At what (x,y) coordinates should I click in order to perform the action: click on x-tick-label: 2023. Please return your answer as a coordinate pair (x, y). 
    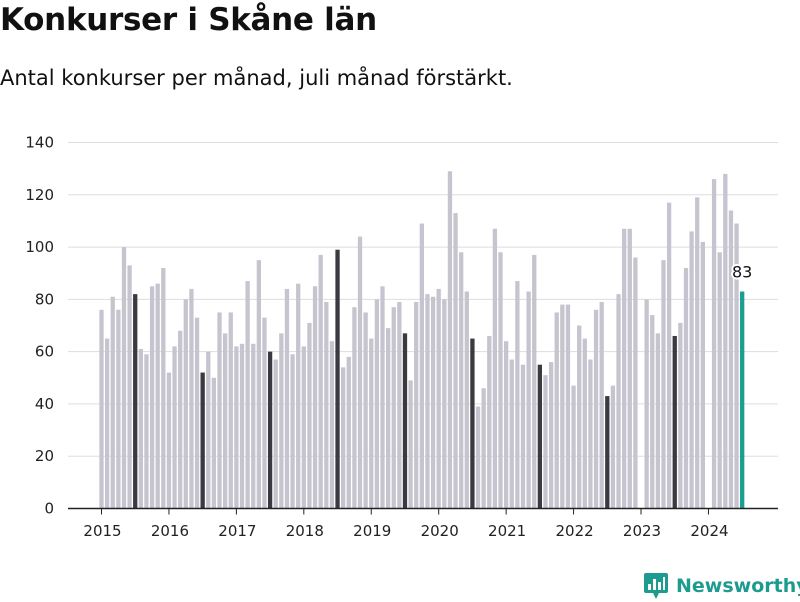
    Looking at the image, I should click on (642, 531).